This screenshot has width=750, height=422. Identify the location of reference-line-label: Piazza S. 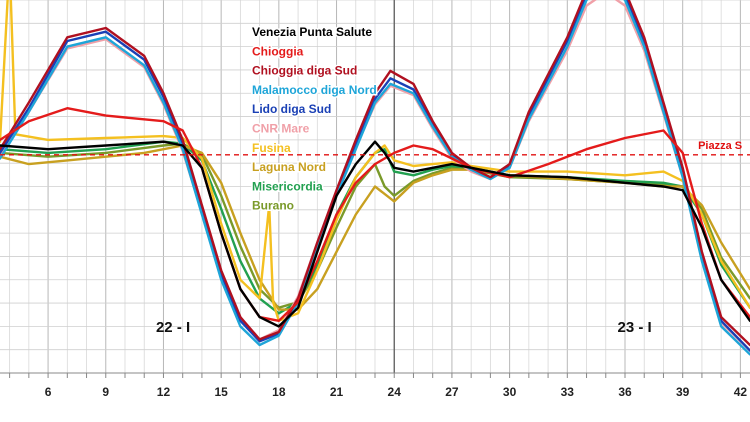
(720, 146).